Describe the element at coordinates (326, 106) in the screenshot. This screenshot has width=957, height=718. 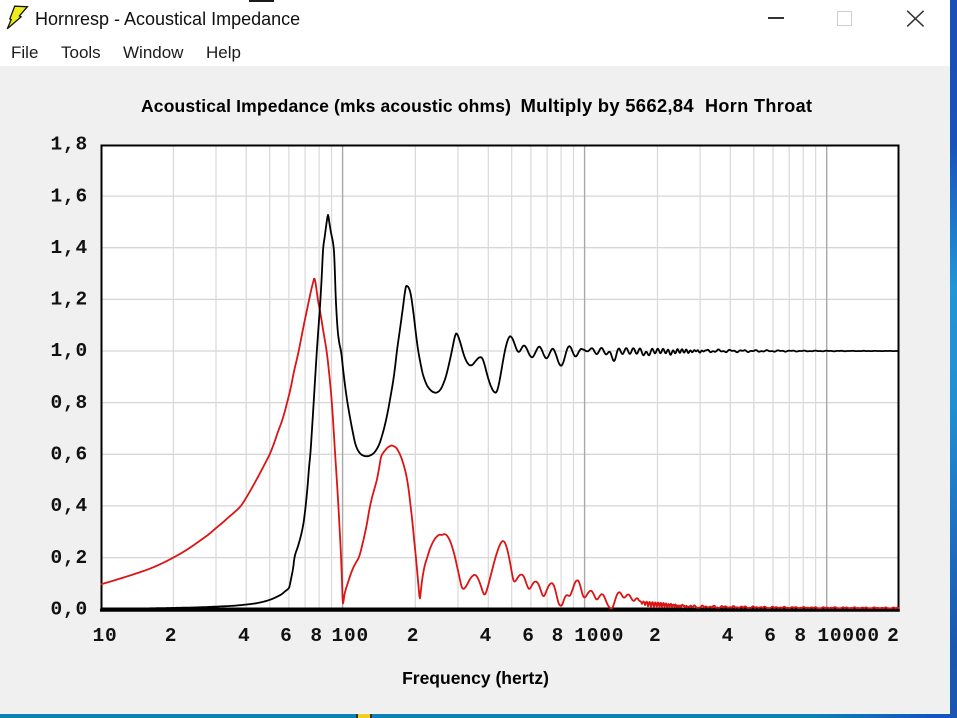
I see `svg-text:Acoustical Impedance (mks acou: Acoustical Impedance (mks acoustic ohms)` at that location.